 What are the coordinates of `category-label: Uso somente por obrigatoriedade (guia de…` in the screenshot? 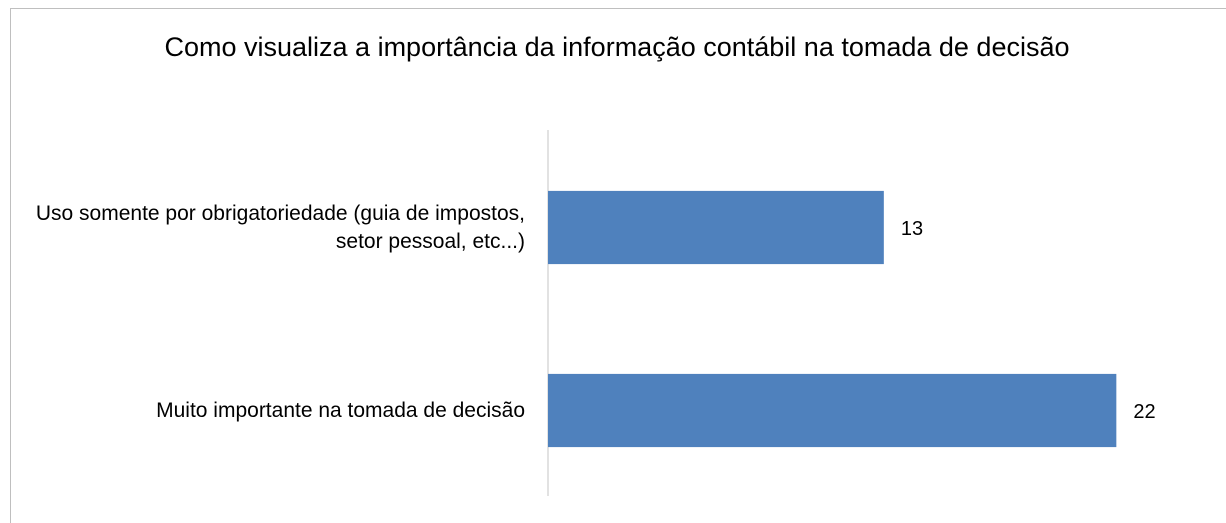 It's located at (280, 227).